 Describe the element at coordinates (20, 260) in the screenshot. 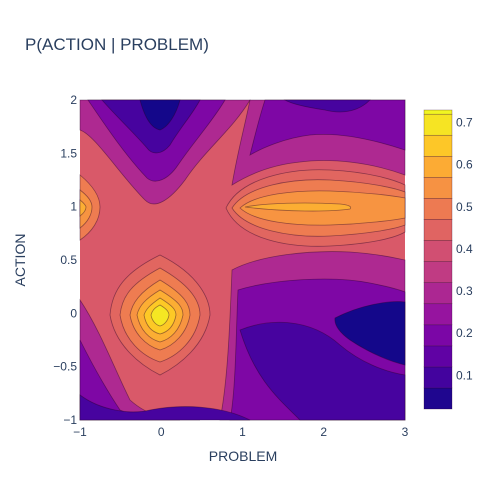

I see `y-axis-label: ACTION` at that location.